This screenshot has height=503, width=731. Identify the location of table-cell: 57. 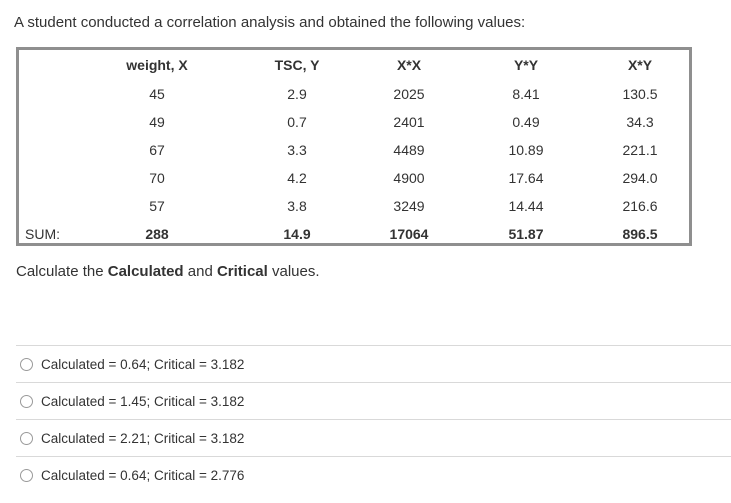
(157, 206).